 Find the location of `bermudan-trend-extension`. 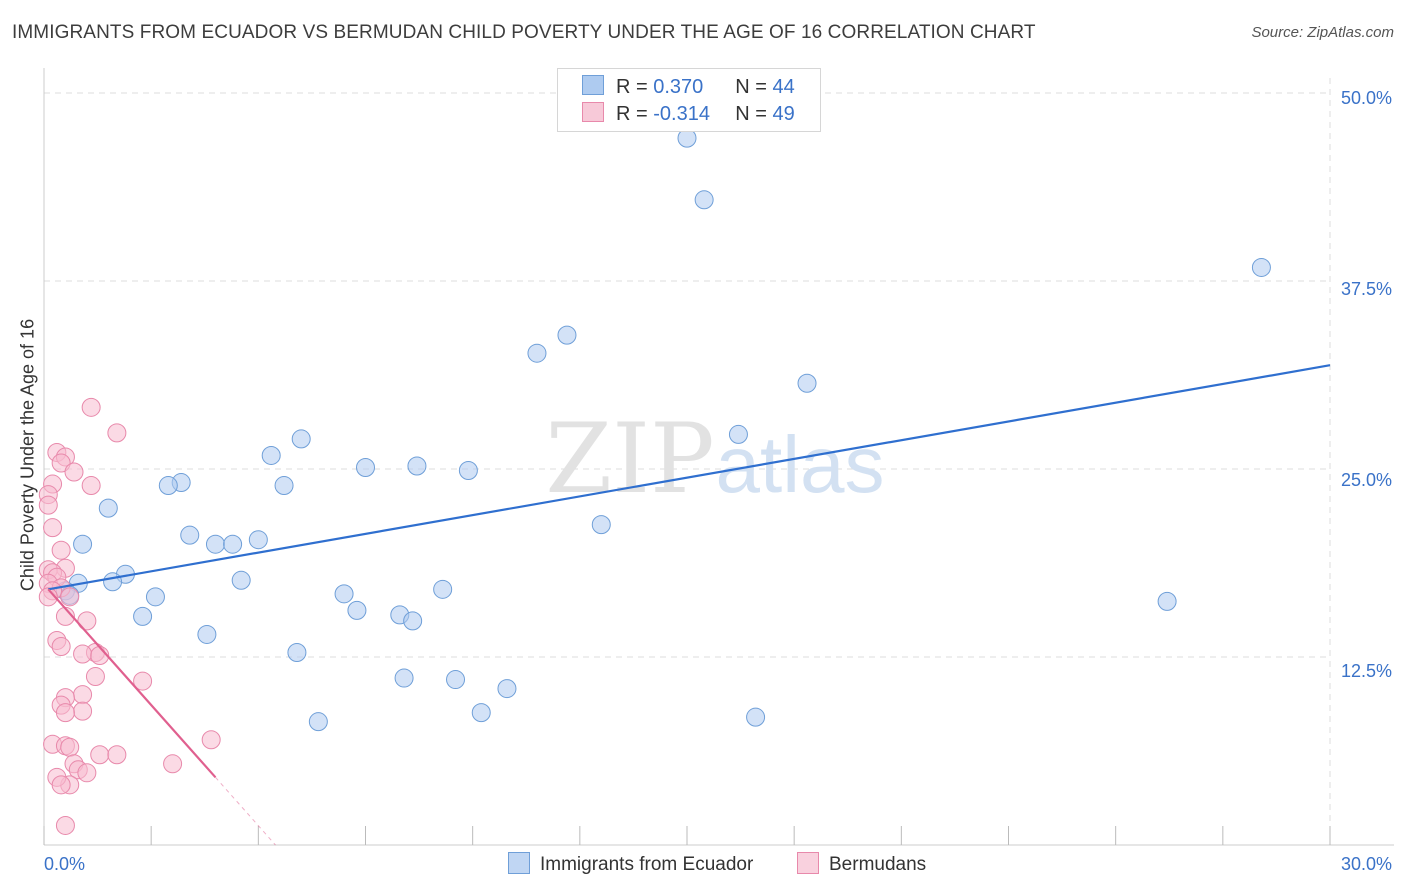

bermudan-trend-extension is located at coordinates (245, 811).